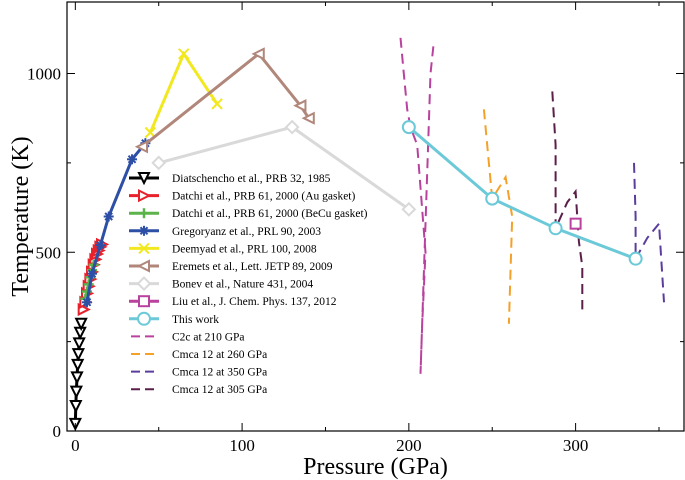  What do you see at coordinates (252, 267) in the screenshot?
I see `legend-label: Eremets et al., Lett. JETP 89, 2009` at bounding box center [252, 267].